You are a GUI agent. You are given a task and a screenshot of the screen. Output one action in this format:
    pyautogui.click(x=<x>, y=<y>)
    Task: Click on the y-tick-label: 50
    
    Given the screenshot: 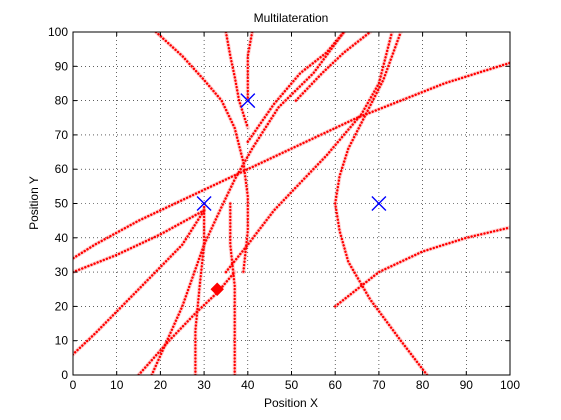 What is the action you would take?
    pyautogui.click(x=62, y=204)
    